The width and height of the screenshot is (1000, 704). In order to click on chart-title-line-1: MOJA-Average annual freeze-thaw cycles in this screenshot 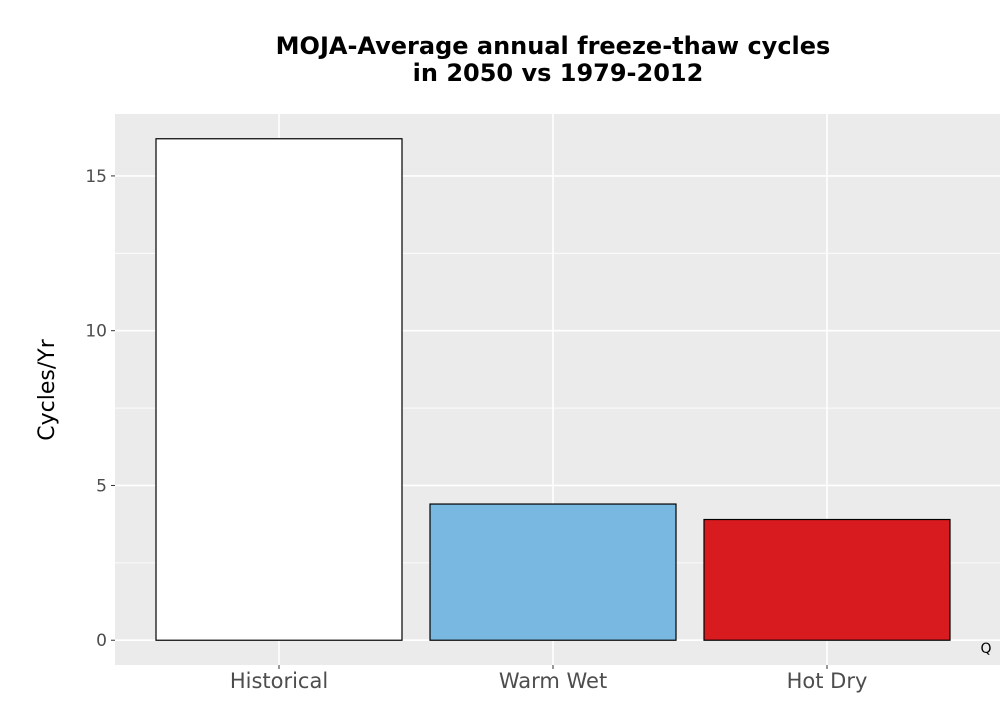, I will do `click(553, 46)`.